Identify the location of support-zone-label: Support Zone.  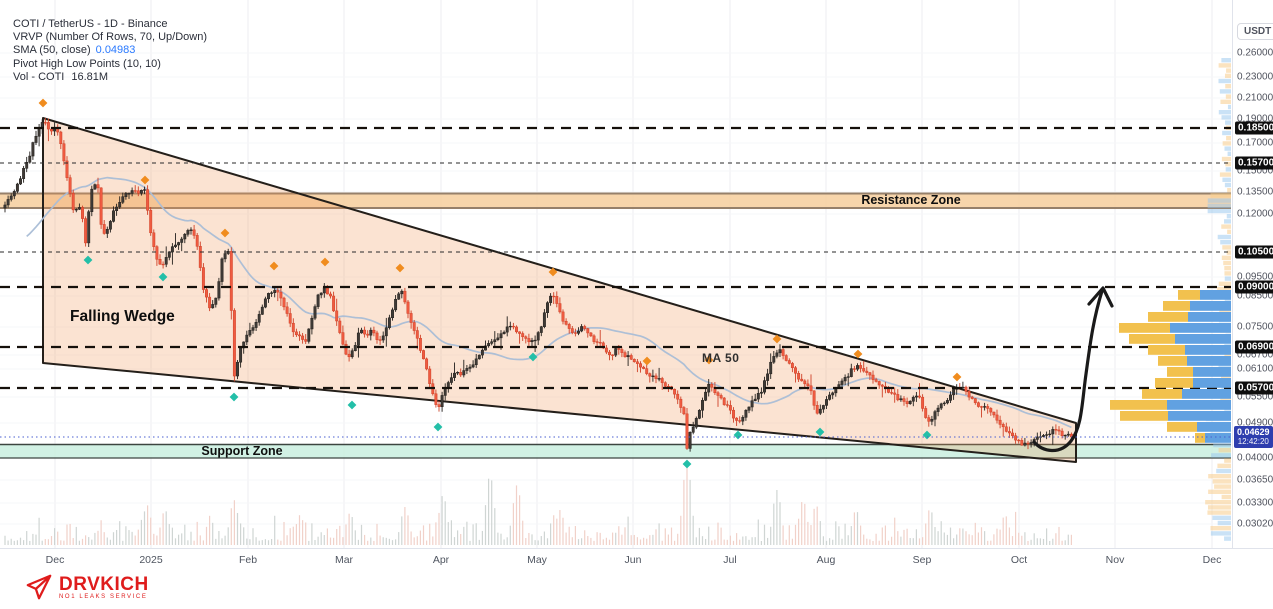
(242, 451).